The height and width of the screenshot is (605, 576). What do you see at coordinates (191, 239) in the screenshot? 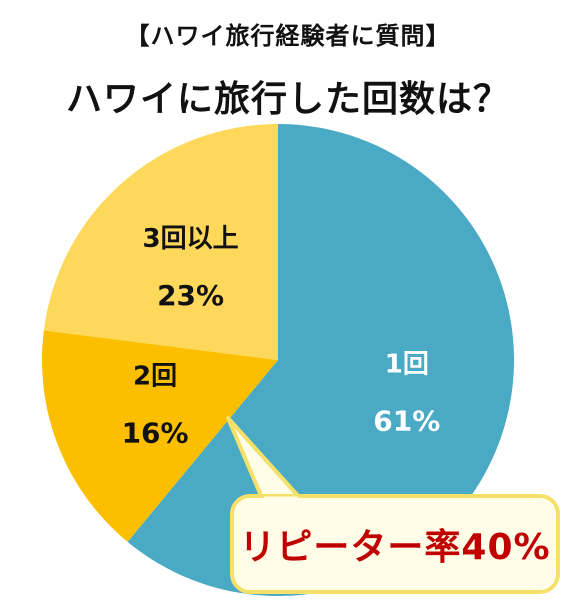
I see `slice-label-3: 3回以上` at bounding box center [191, 239].